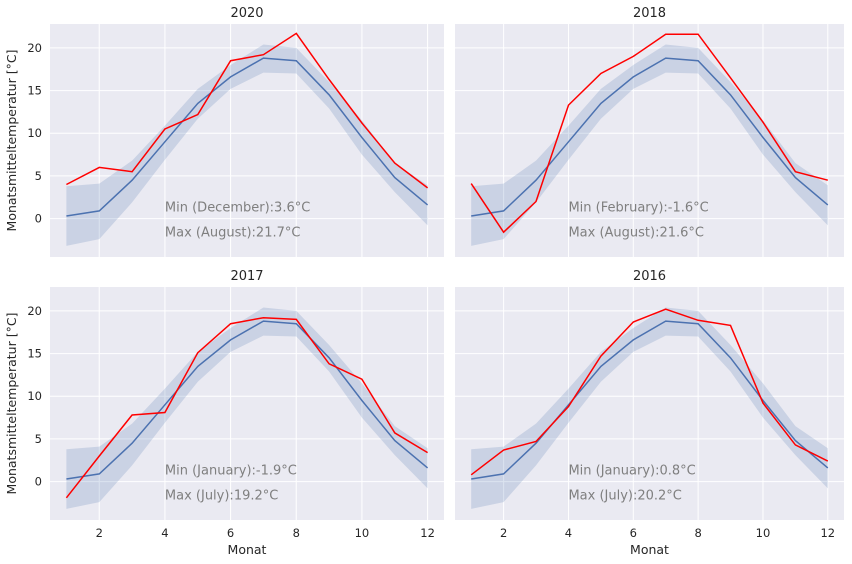  Describe the element at coordinates (233, 232) in the screenshot. I see `max-annotation: Max (August):21.7°C` at that location.